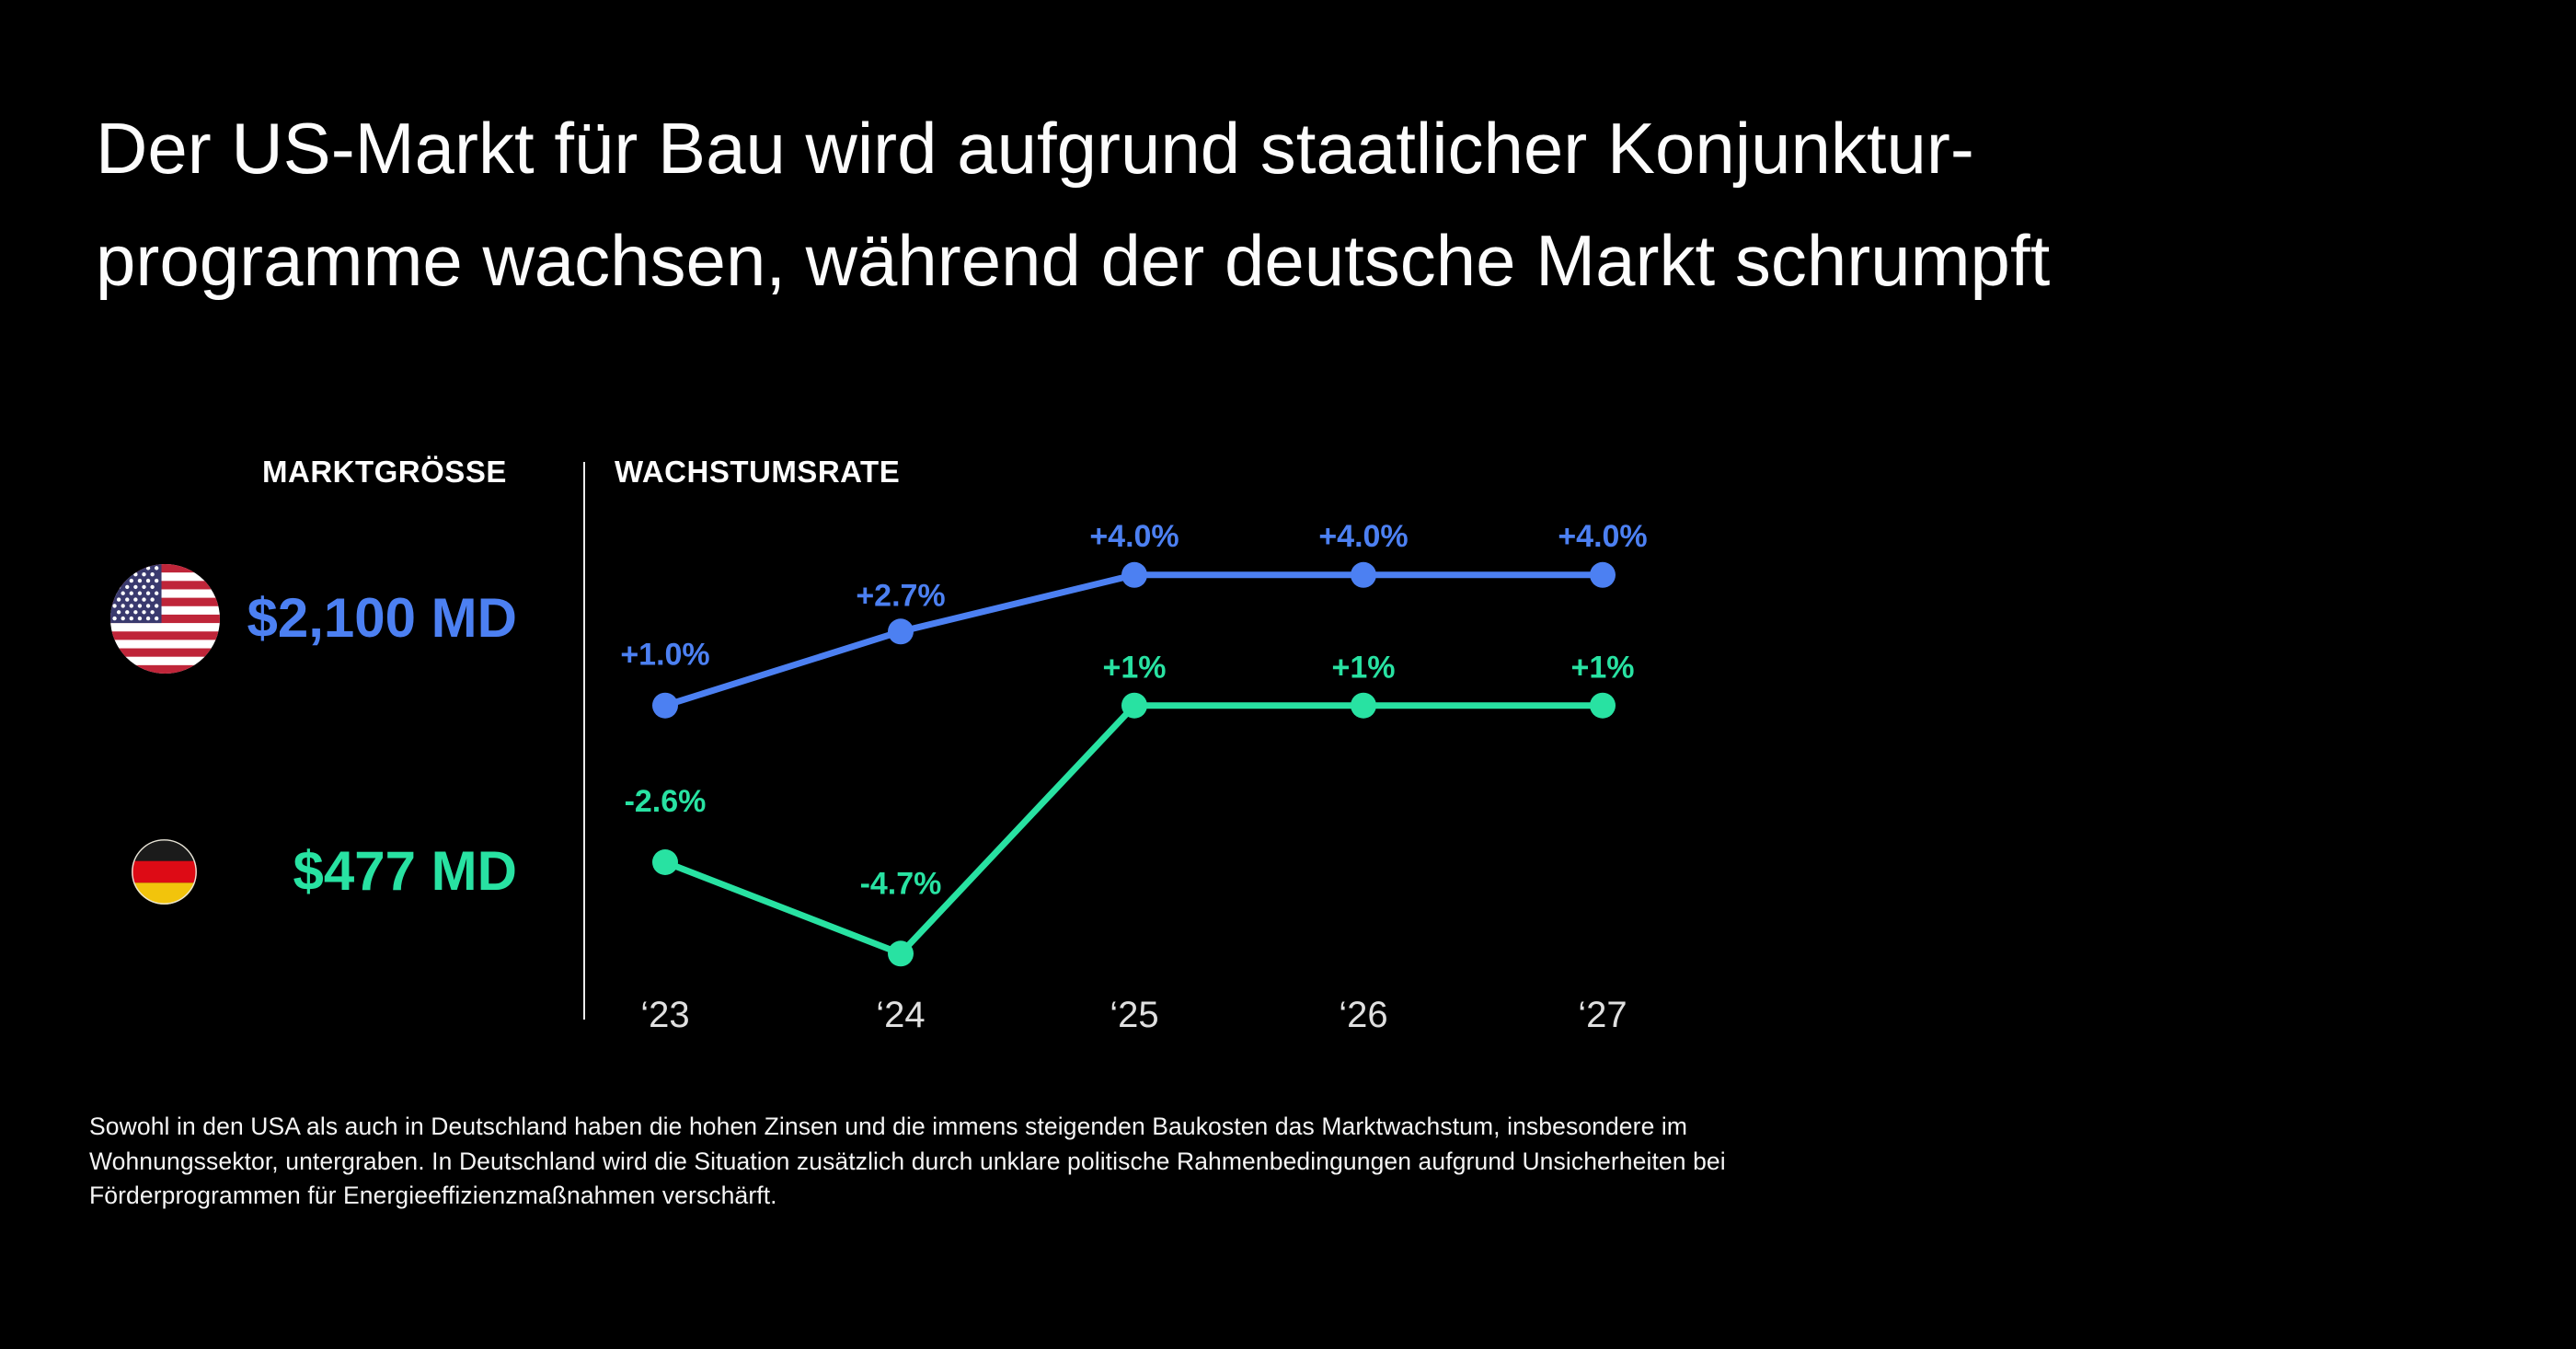  Describe the element at coordinates (405, 871) in the screenshot. I see `de-market-size-value: $477 MD` at that location.